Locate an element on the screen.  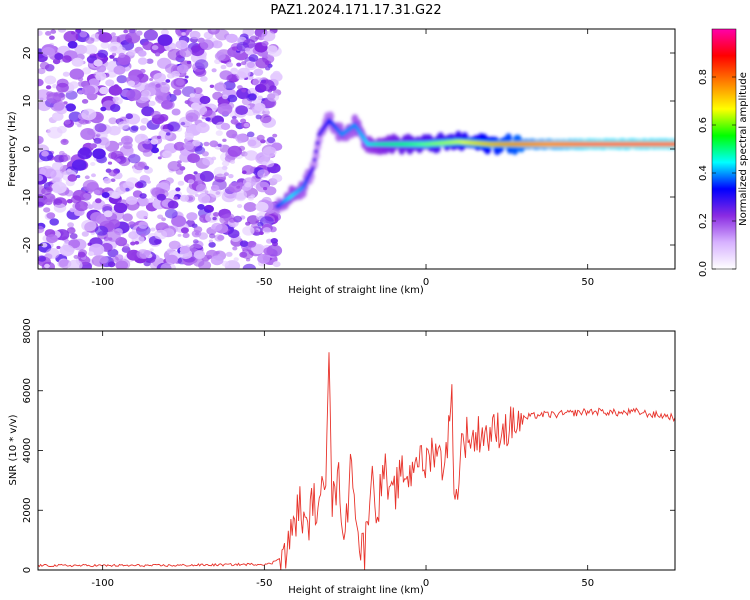
x-tick-label: -100 is located at coordinates (102, 282).